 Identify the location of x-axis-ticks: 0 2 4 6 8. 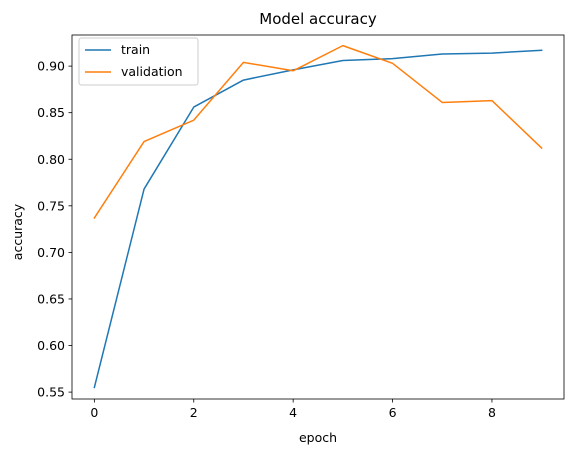
(293, 409).